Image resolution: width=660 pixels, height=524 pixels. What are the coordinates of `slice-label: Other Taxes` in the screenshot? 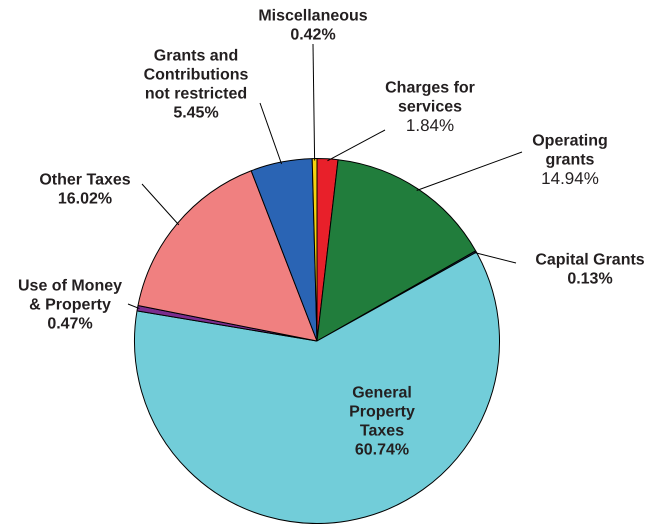 It's located at (85, 179).